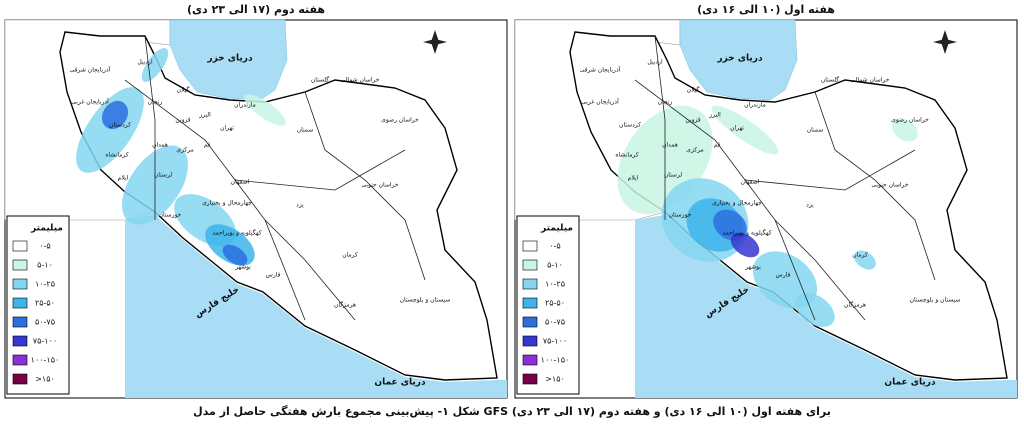  Describe the element at coordinates (227, 203) in the screenshot. I see `province-label: چهارمحال و بختیاری` at that location.